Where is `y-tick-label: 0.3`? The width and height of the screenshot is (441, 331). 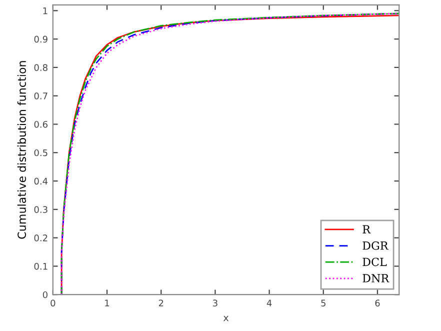
y-tick-label: 0.3 is located at coordinates (41, 209).